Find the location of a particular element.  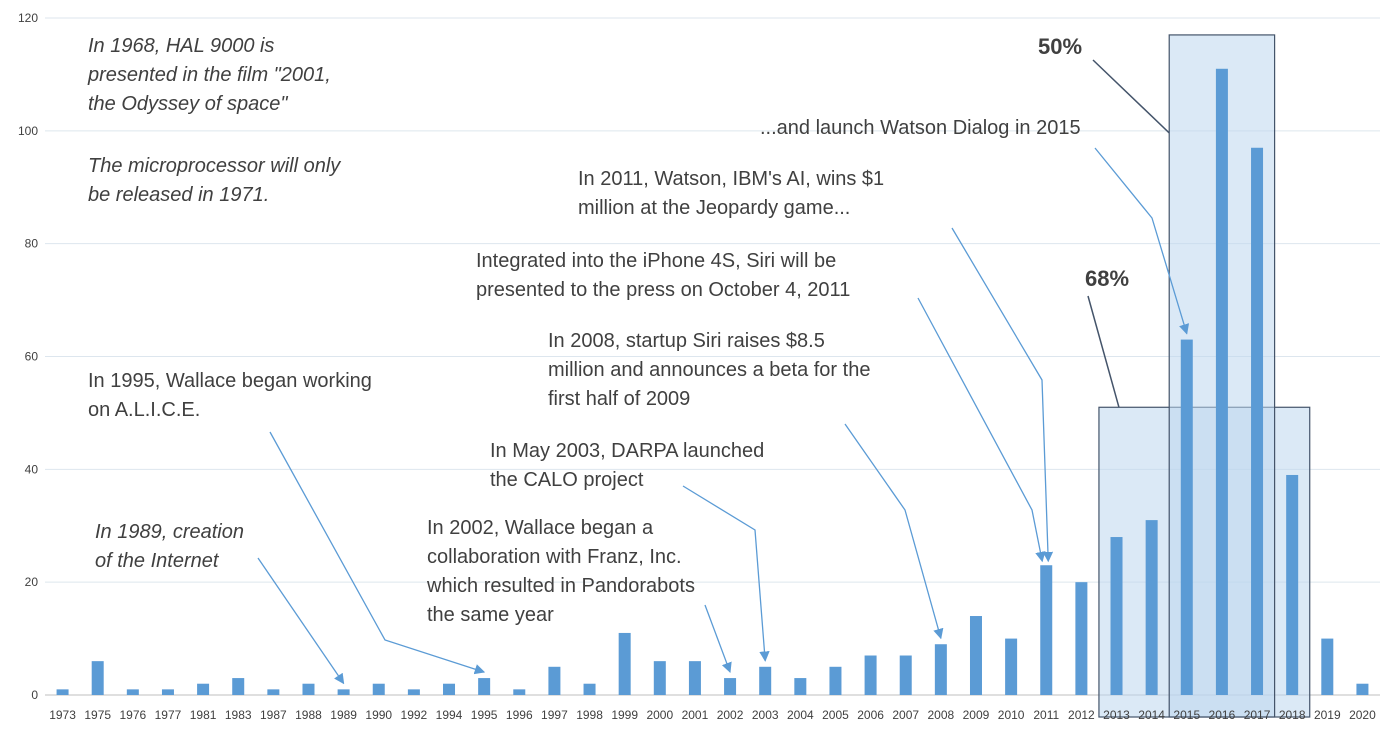

y-tick-label: 80 is located at coordinates (32, 244).